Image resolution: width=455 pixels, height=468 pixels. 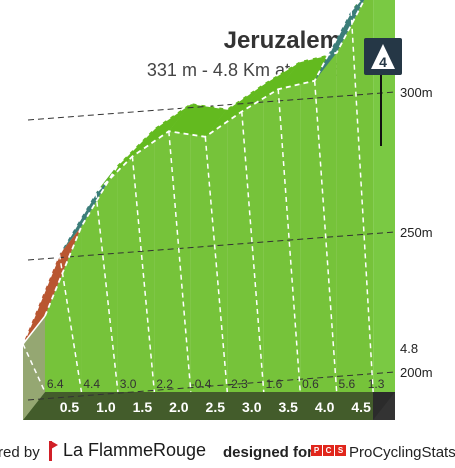 What do you see at coordinates (268, 452) in the screenshot?
I see `footer-designed-for: designed for` at bounding box center [268, 452].